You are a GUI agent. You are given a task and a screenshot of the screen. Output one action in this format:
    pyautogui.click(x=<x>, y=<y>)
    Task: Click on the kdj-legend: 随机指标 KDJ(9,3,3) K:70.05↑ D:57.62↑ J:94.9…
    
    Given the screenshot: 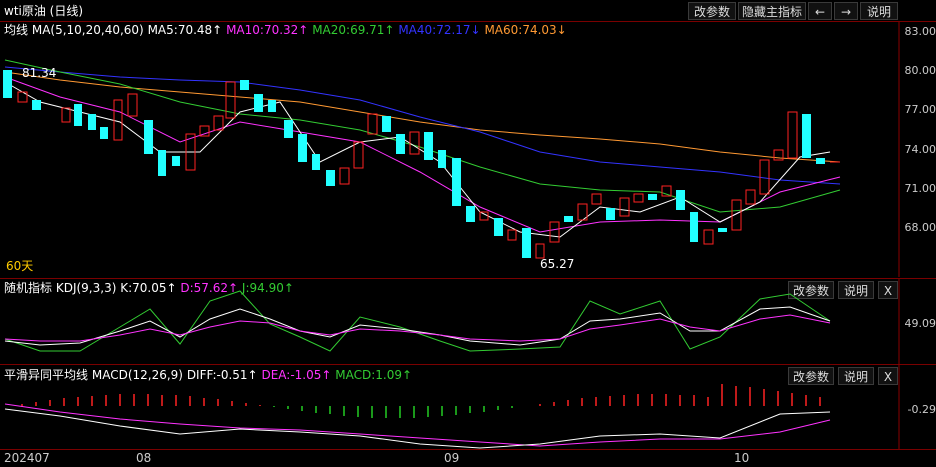 What is the action you would take?
    pyautogui.click(x=149, y=287)
    